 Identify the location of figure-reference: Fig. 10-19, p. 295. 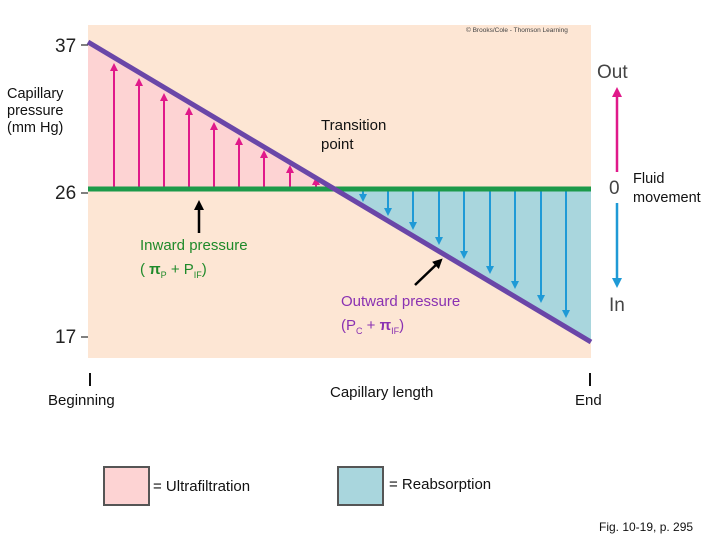
(646, 527).